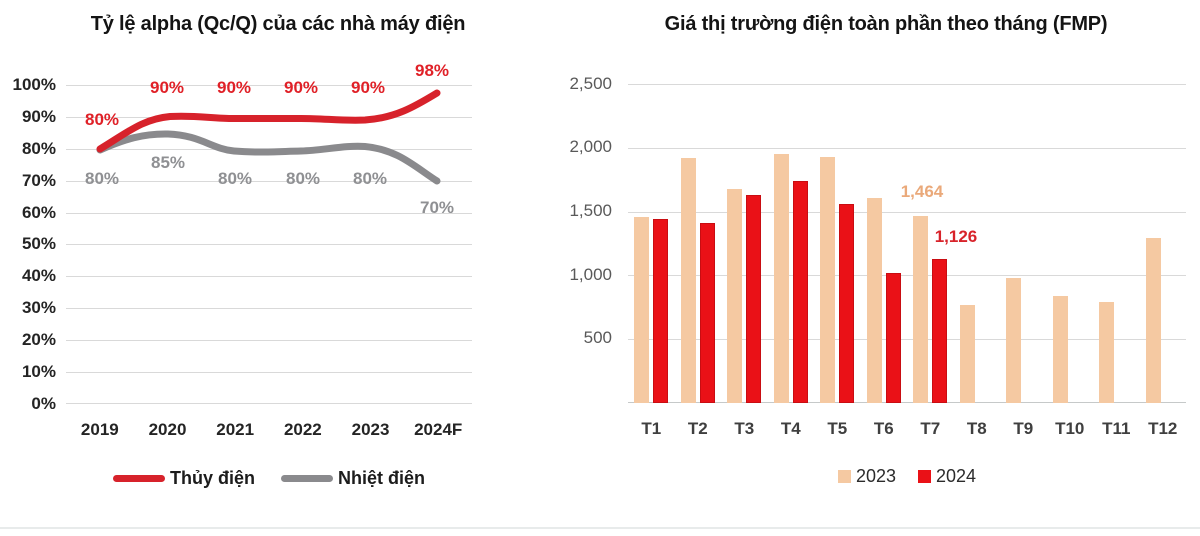 The width and height of the screenshot is (1200, 536). What do you see at coordinates (597, 337) in the screenshot?
I see `y-tick: 500` at bounding box center [597, 337].